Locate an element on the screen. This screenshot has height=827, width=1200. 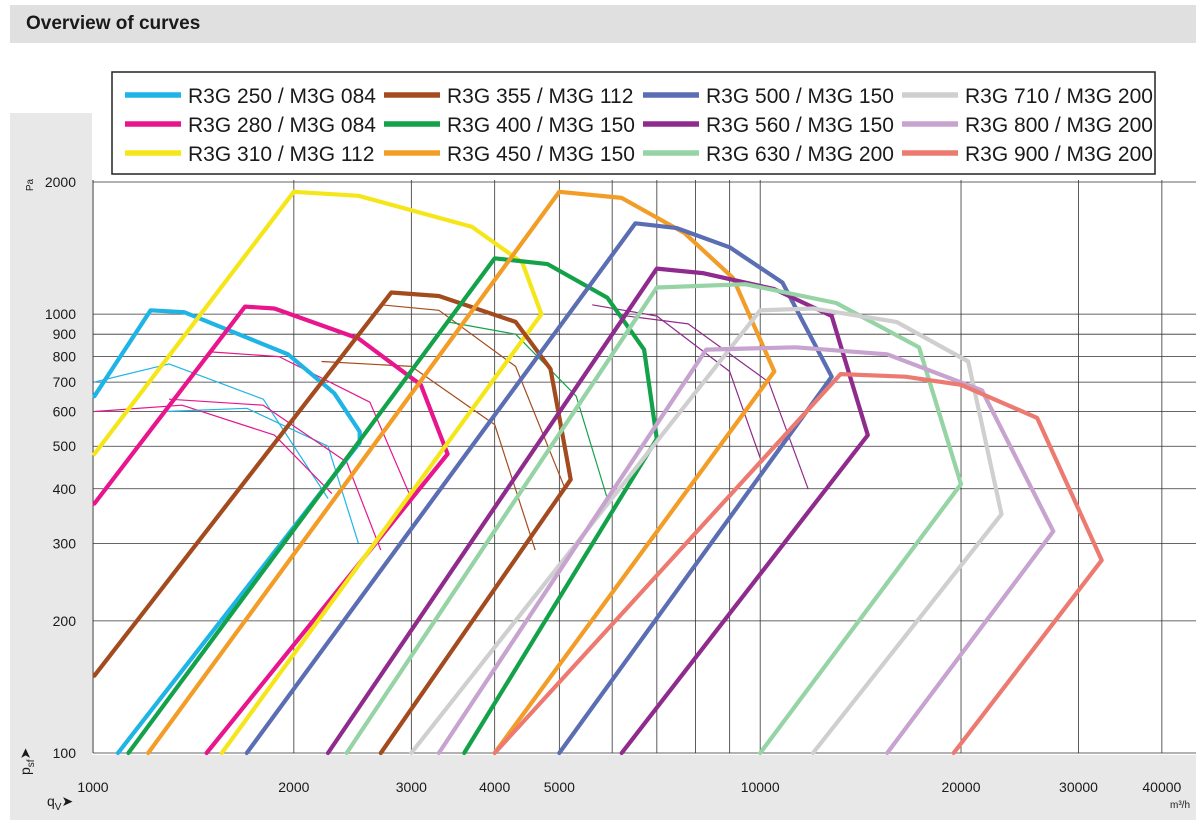
x-tick-label: 5000 is located at coordinates (559, 787).